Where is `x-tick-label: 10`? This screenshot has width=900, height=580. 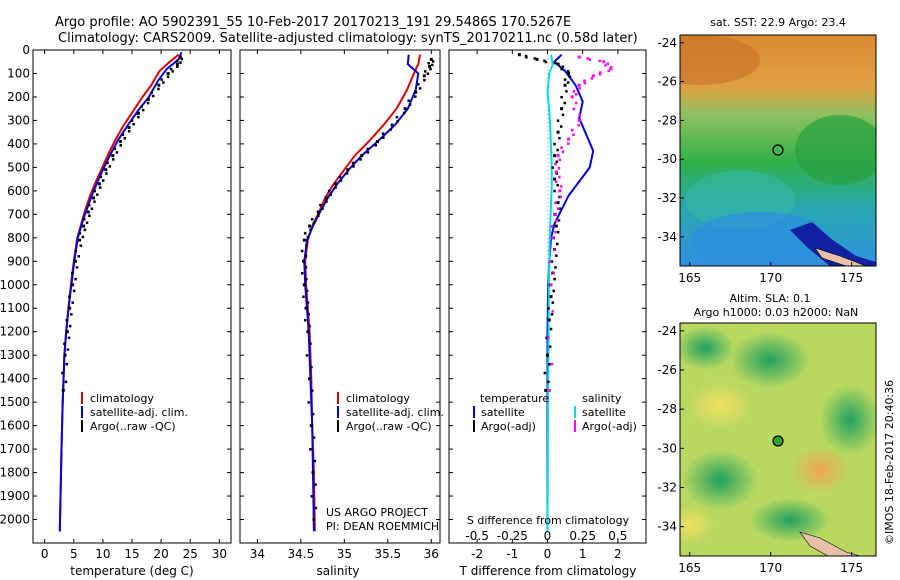
x-tick-label: 10 is located at coordinates (102, 554).